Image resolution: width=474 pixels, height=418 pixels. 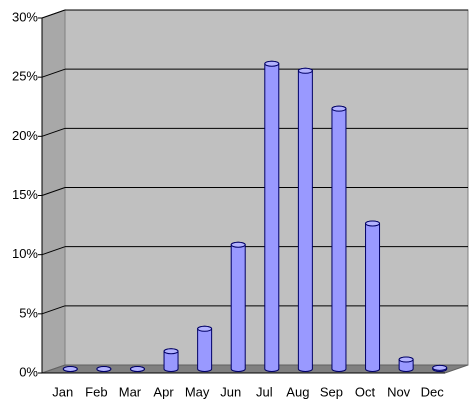 I want to click on x-tick-label: Sep, so click(x=331, y=391).